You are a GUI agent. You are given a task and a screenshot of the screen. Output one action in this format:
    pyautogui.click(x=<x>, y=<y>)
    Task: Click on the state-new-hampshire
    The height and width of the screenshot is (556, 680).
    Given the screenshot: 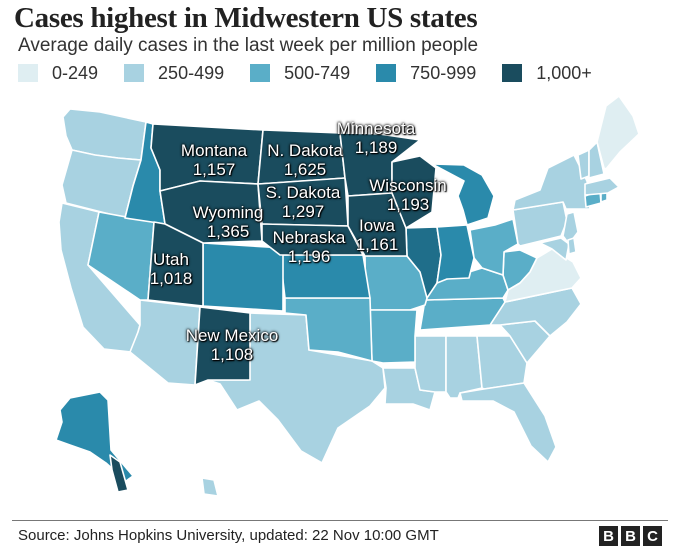 What is the action you would take?
    pyautogui.click(x=596, y=160)
    